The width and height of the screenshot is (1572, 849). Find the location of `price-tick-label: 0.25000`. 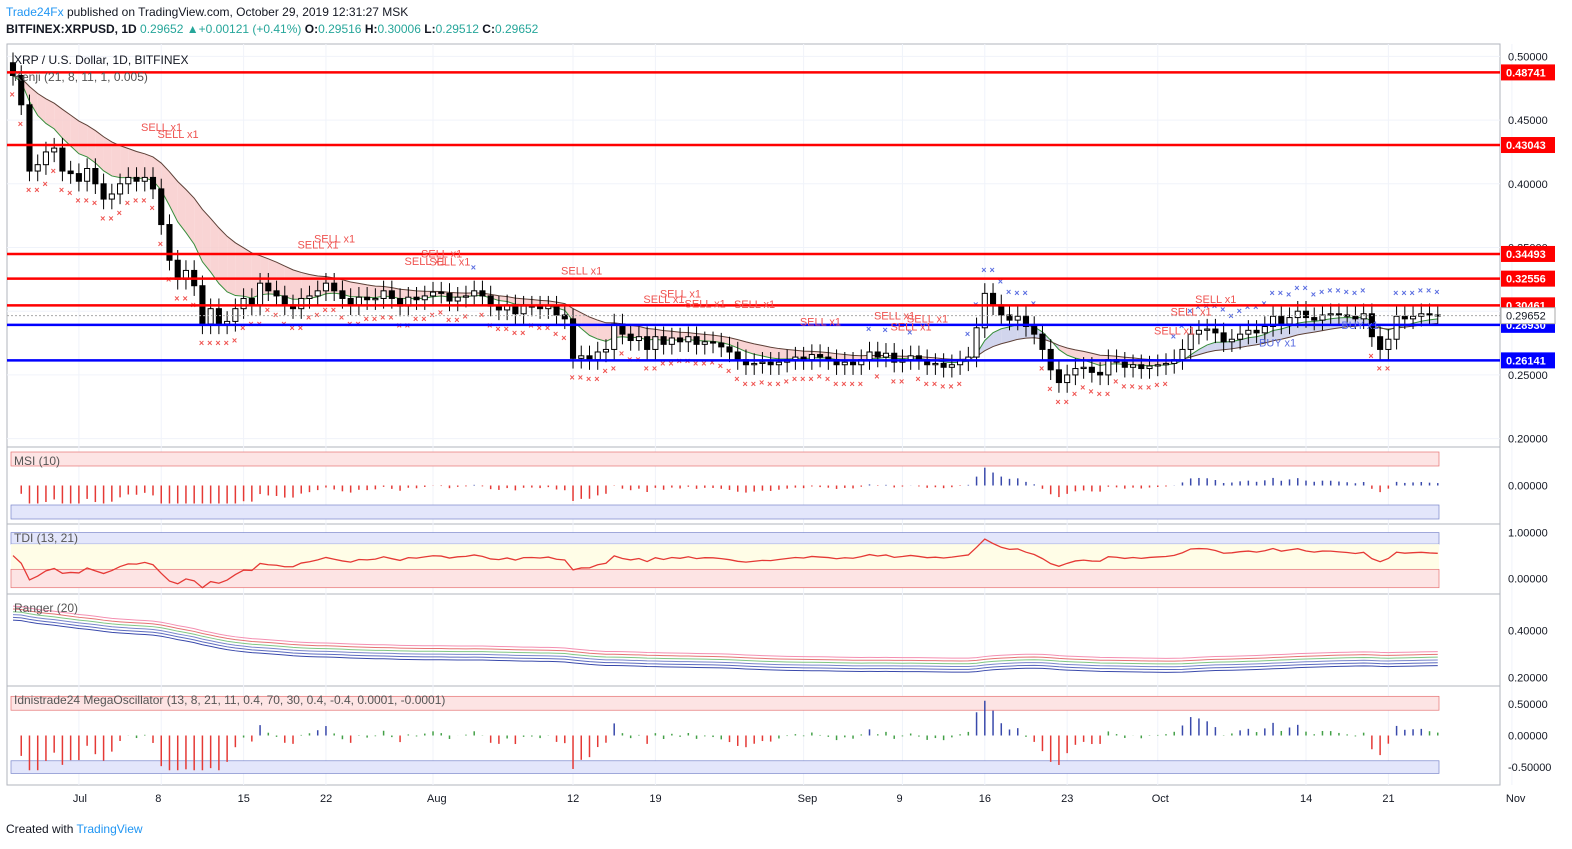

price-tick-label: 0.25000 is located at coordinates (1528, 376).